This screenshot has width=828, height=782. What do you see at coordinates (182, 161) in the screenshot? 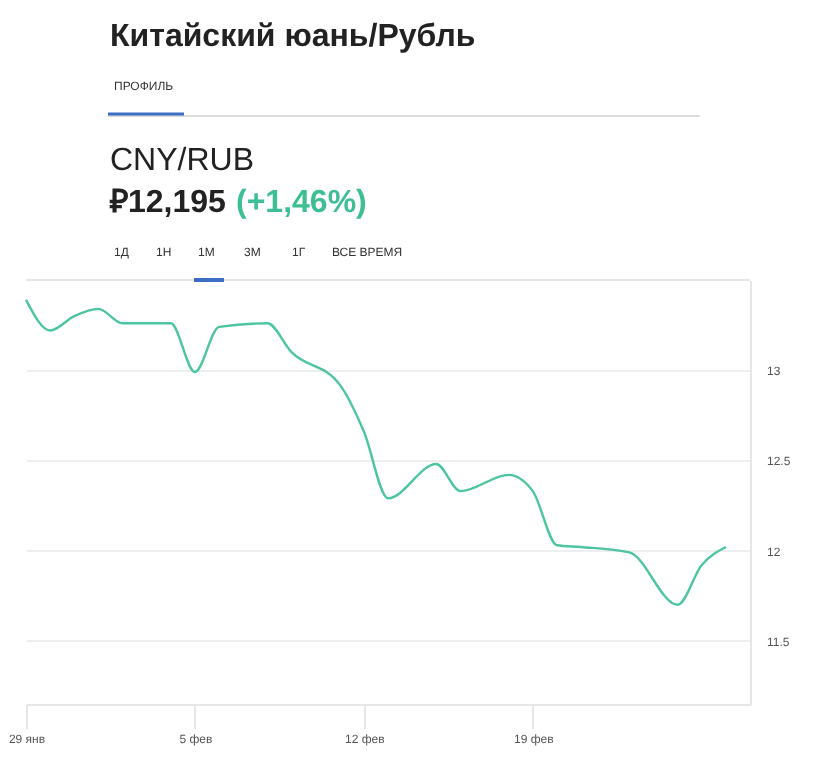
I see `chart-subtitle: CNY/RUB` at bounding box center [182, 161].